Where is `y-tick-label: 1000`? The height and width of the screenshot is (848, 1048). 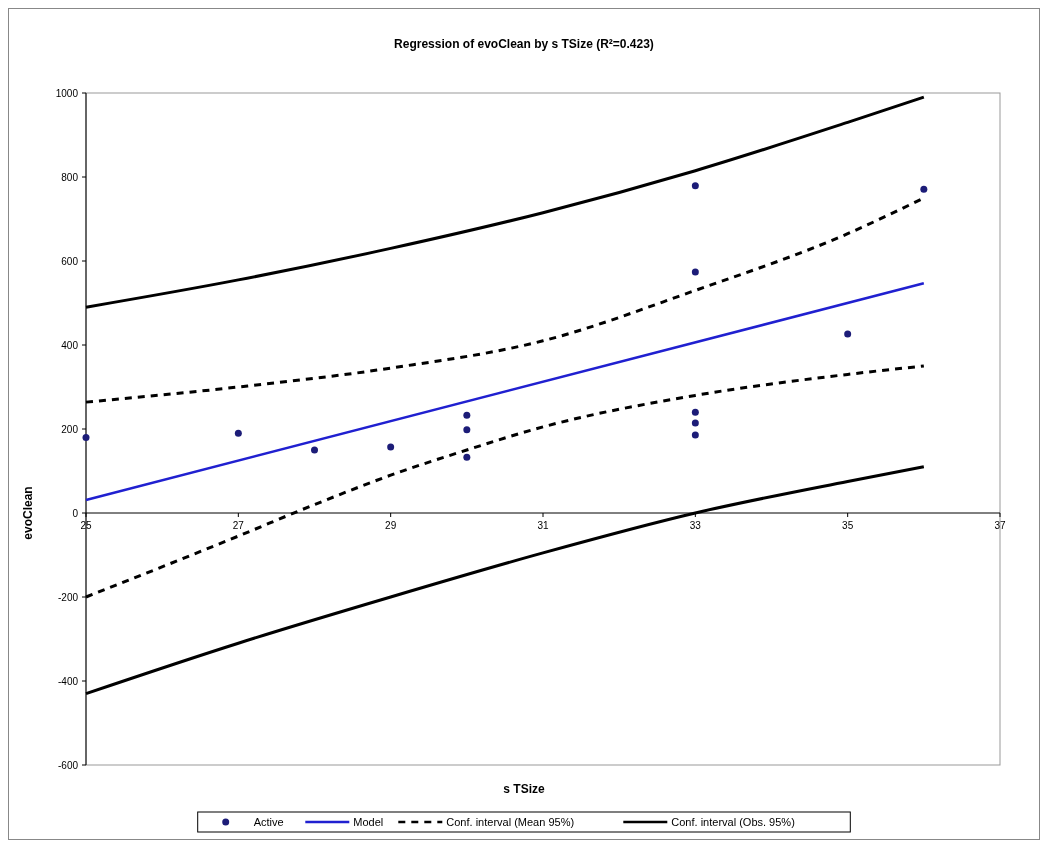
y-tick-label: 1000 is located at coordinates (67, 93).